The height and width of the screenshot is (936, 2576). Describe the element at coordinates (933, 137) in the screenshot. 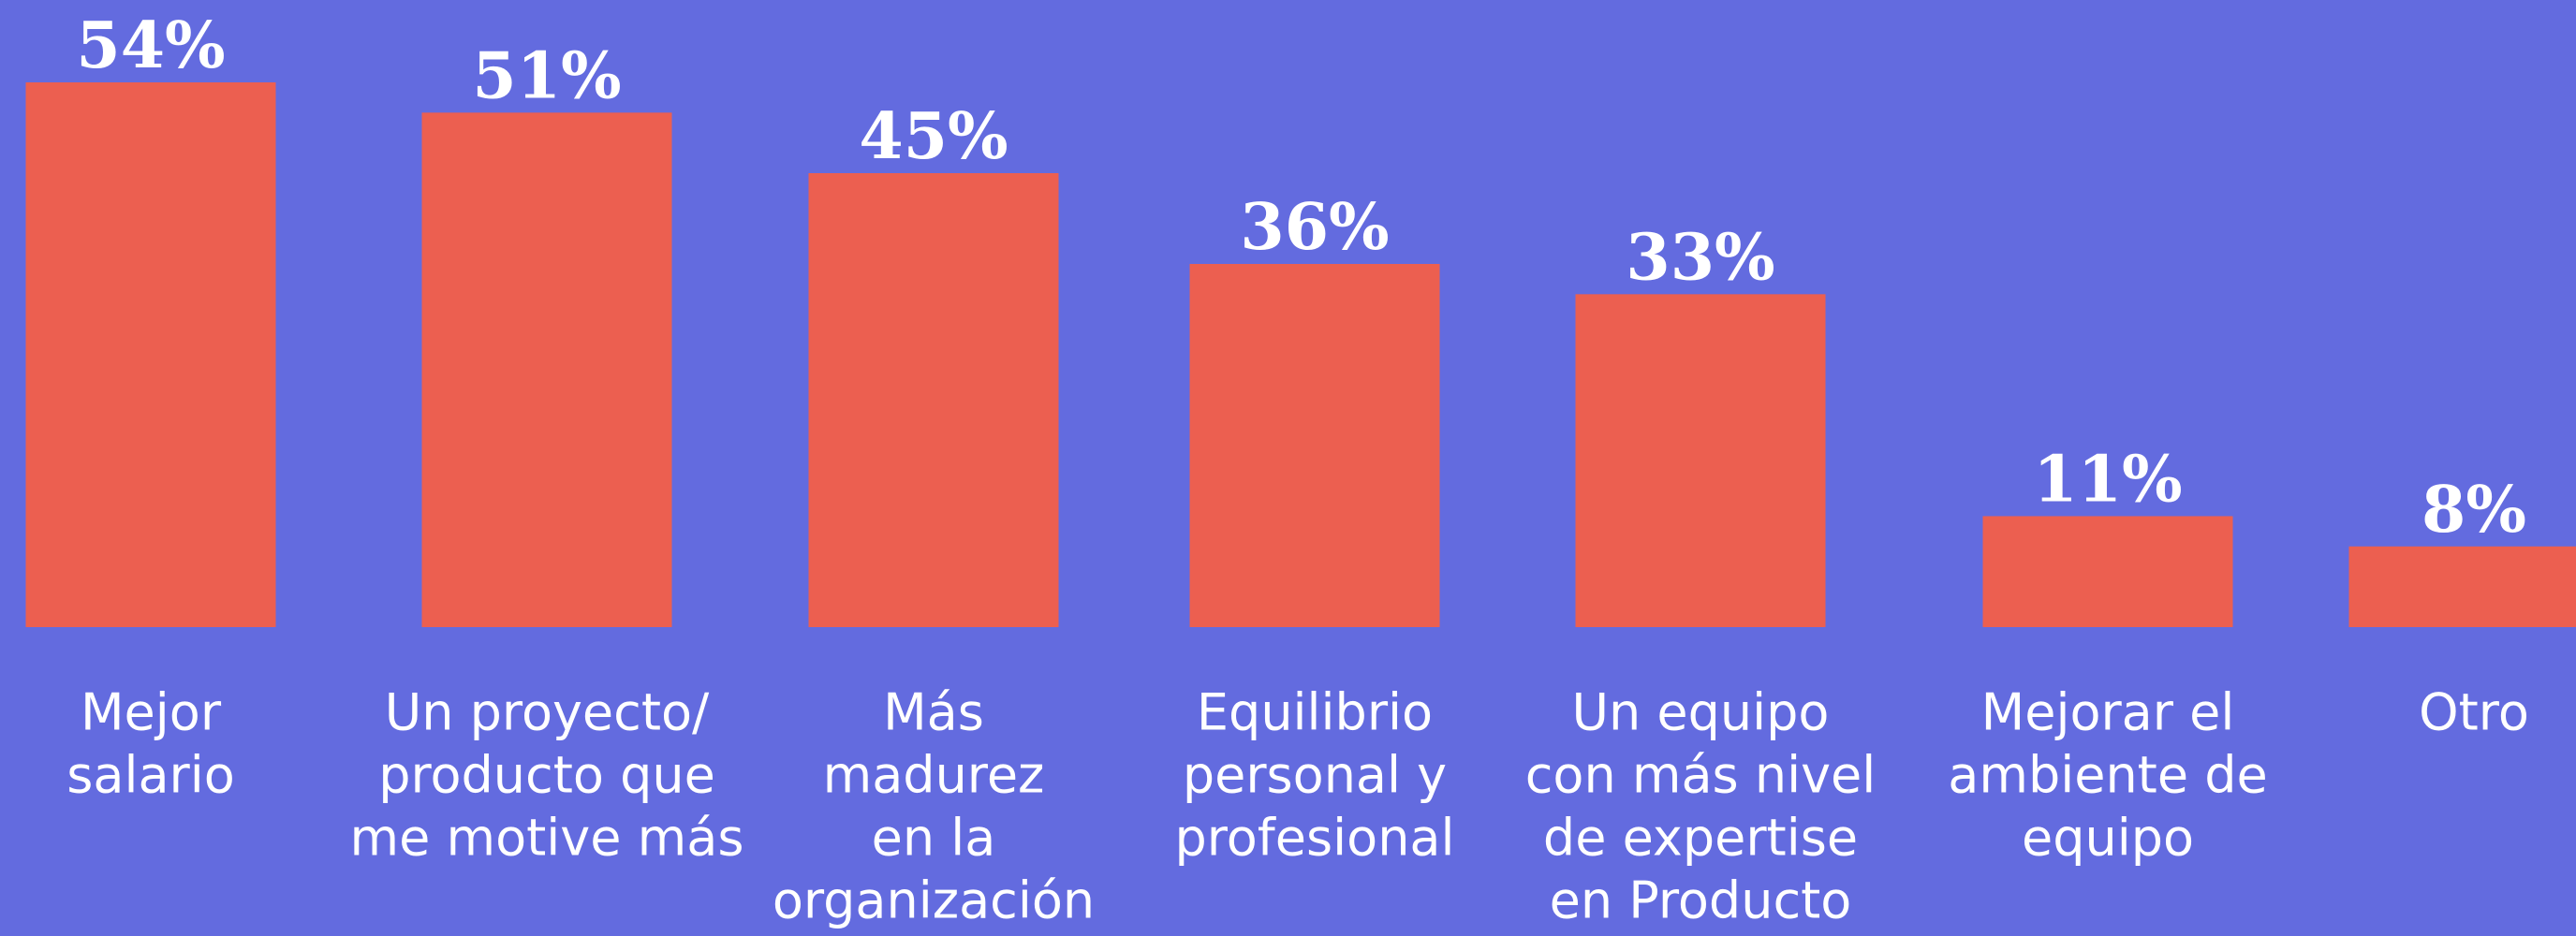

I see `value-label: 45%` at that location.